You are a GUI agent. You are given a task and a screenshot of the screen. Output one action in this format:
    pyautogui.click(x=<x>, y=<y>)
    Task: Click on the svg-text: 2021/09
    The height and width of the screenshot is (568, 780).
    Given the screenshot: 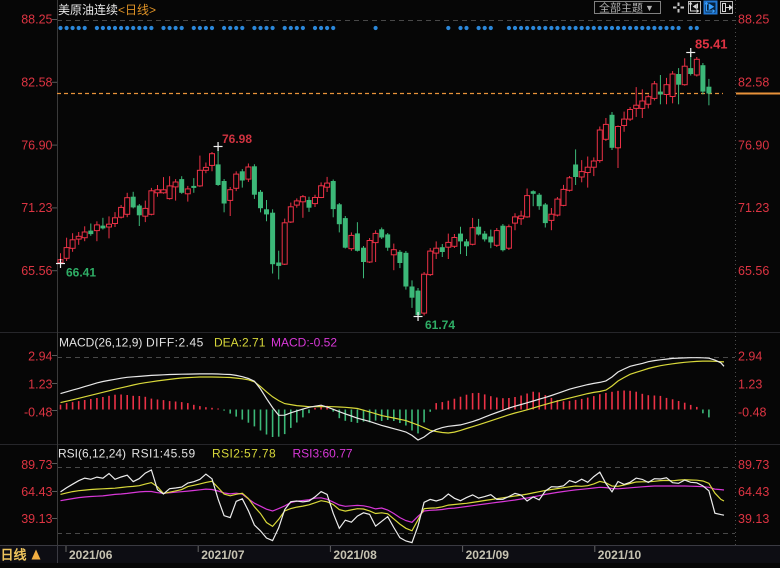 What is the action you would take?
    pyautogui.click(x=488, y=555)
    